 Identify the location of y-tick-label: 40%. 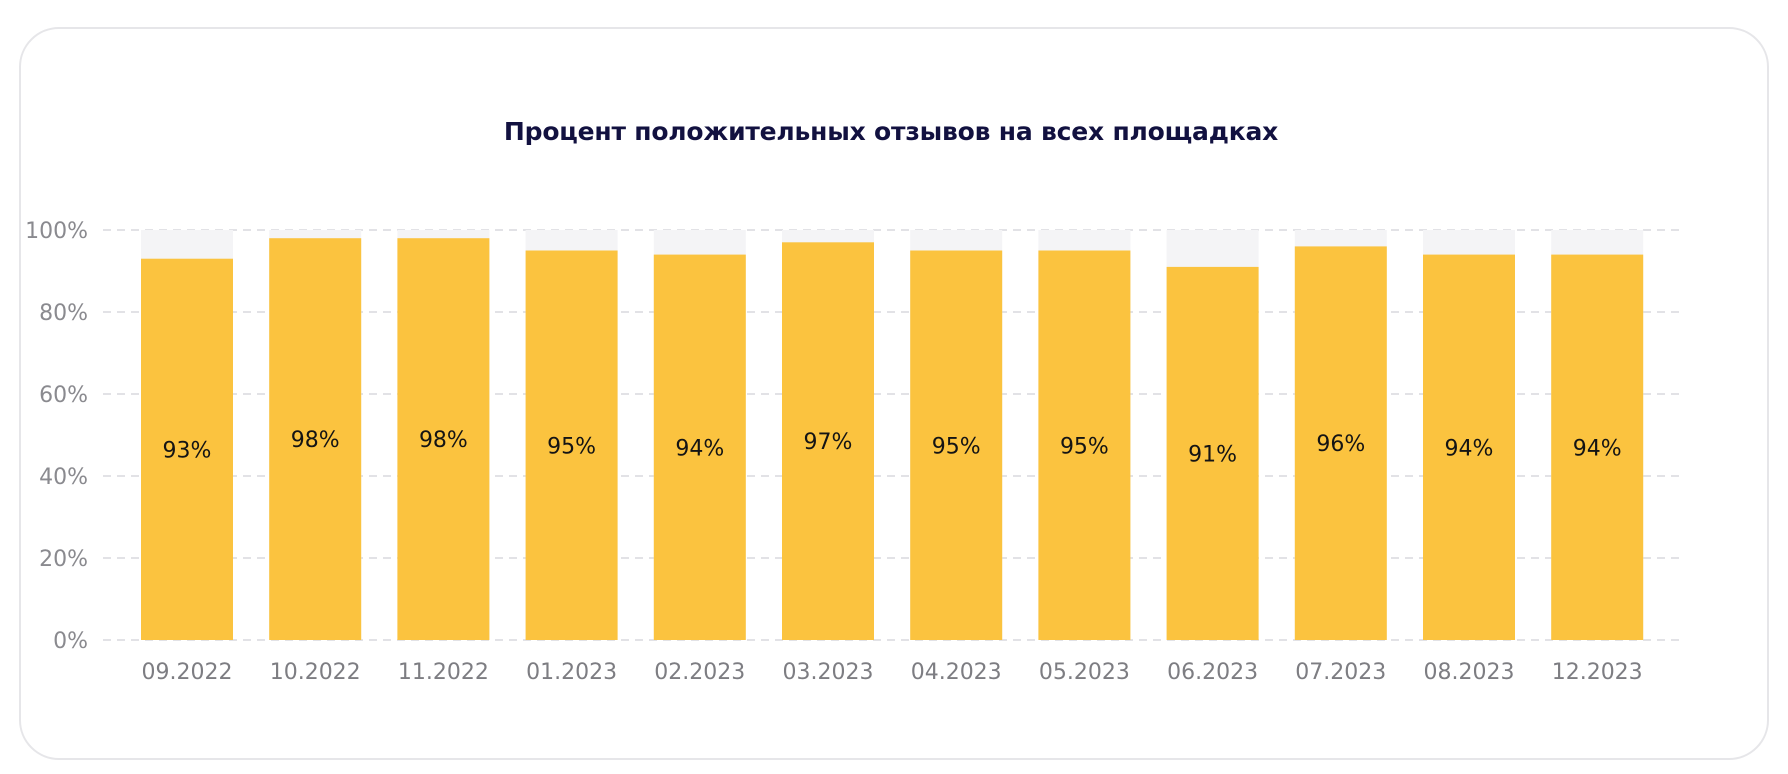
(63, 477).